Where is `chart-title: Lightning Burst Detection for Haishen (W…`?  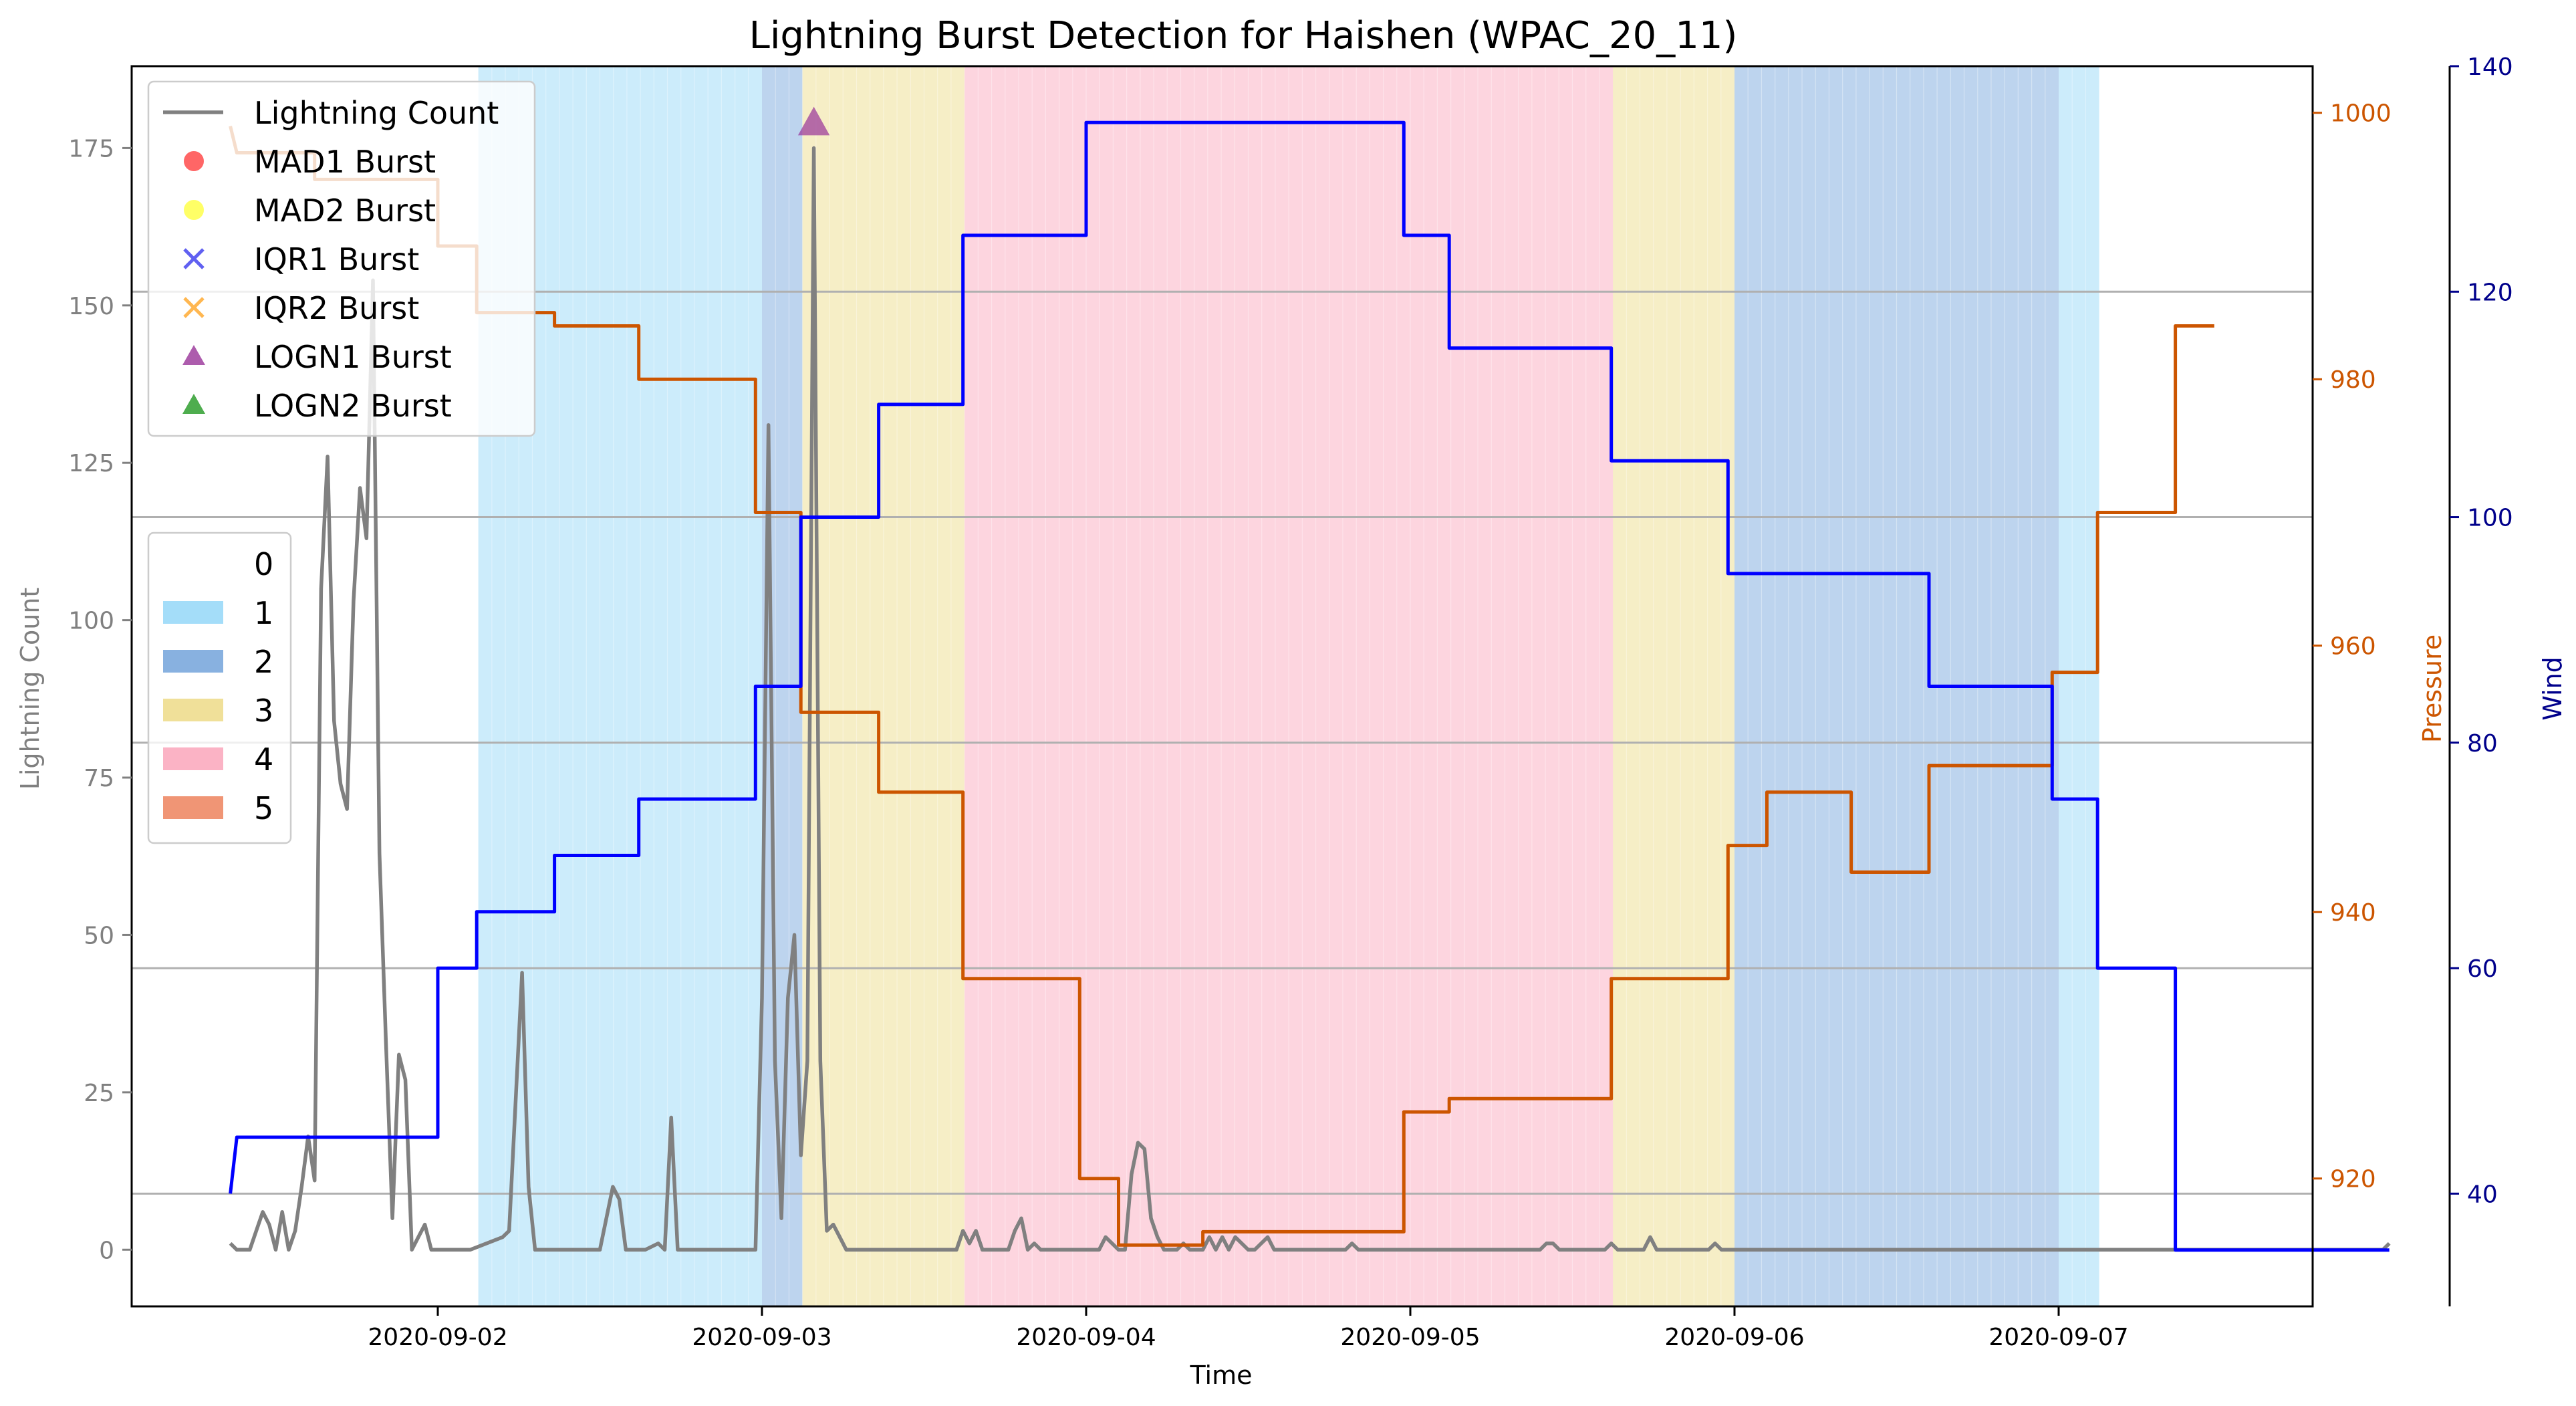 chart-title: Lightning Burst Detection for Haishen (W… is located at coordinates (1244, 35).